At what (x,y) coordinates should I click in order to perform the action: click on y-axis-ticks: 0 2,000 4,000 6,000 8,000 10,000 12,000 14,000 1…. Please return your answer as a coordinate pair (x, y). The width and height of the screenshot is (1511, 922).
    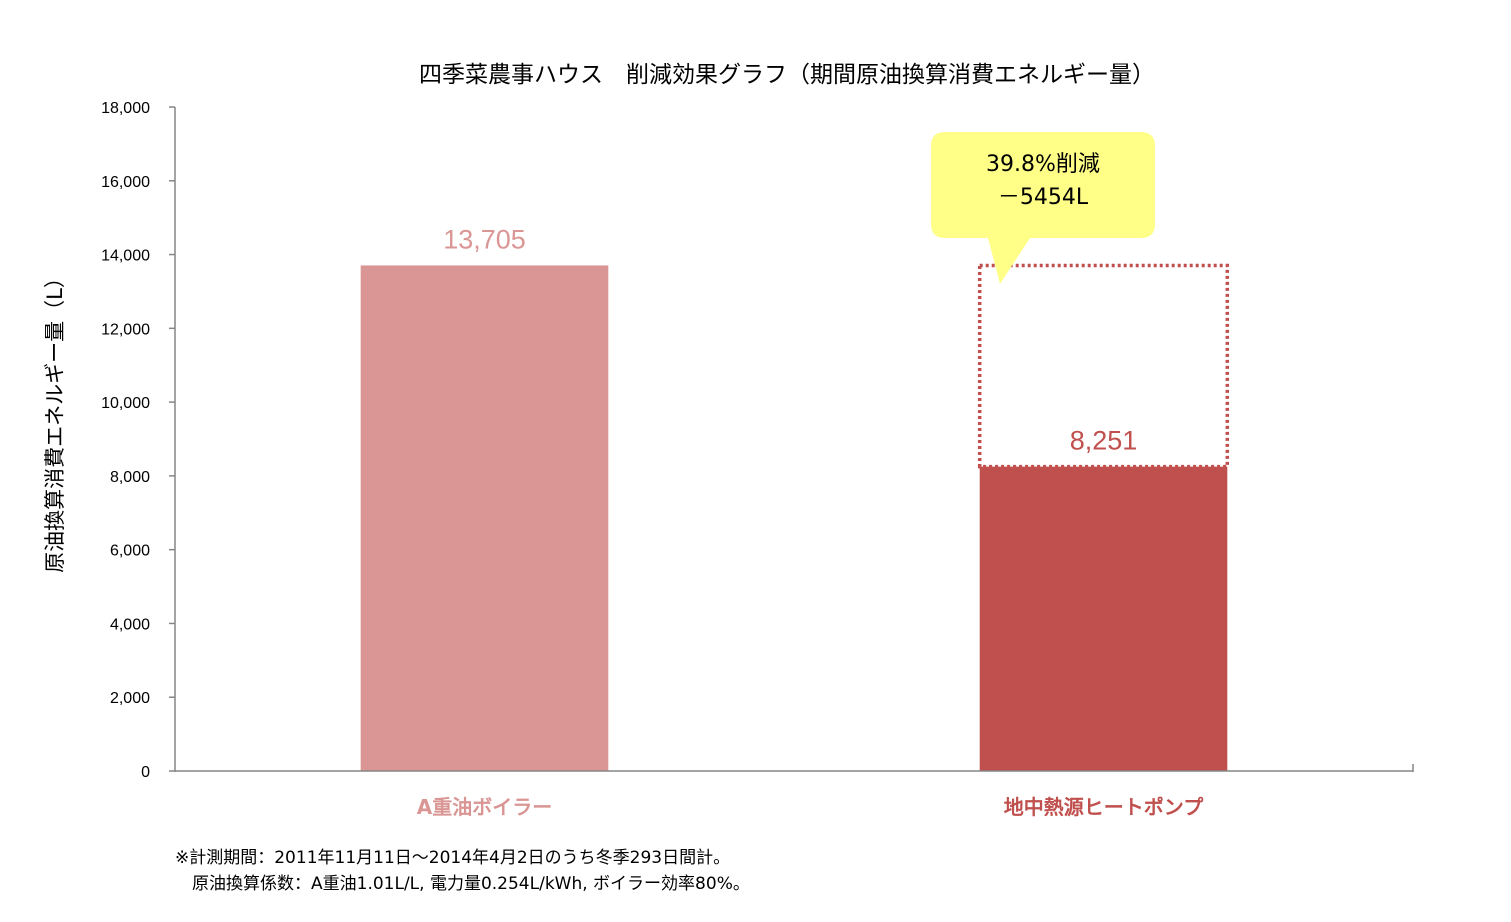
    Looking at the image, I should click on (138, 440).